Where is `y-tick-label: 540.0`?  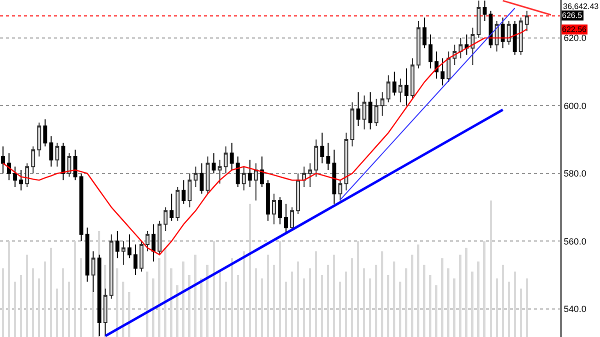
y-tick-label: 540.0 is located at coordinates (575, 309).